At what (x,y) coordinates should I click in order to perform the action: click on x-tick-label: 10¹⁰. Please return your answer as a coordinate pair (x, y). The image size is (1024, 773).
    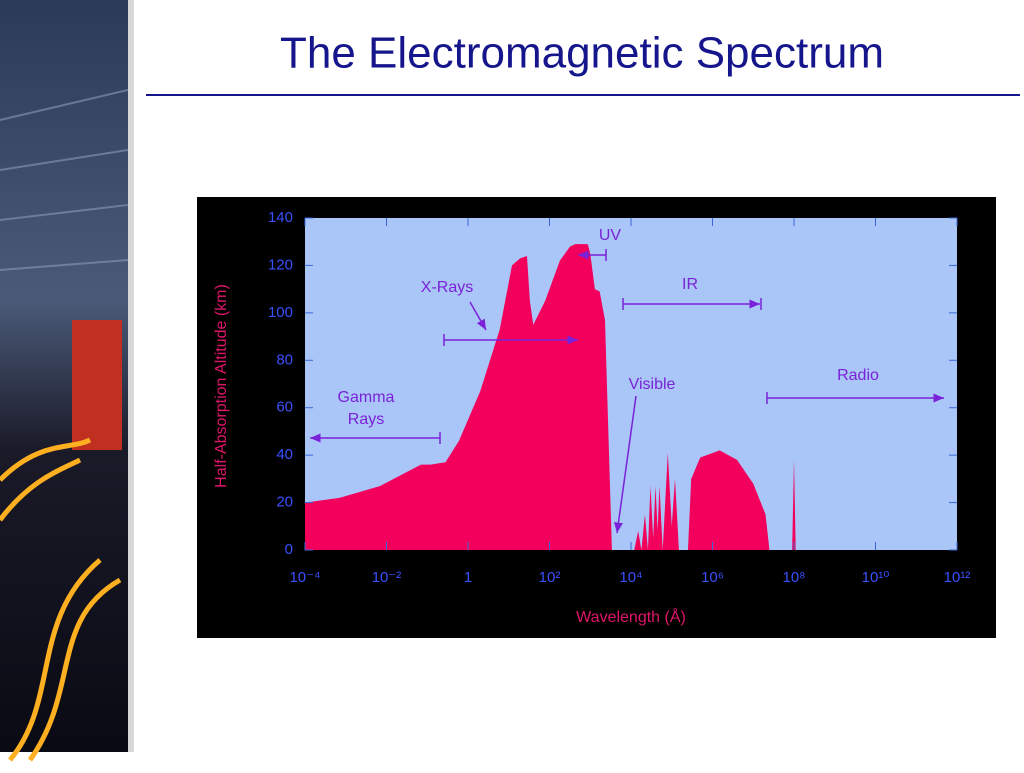
    Looking at the image, I should click on (876, 577).